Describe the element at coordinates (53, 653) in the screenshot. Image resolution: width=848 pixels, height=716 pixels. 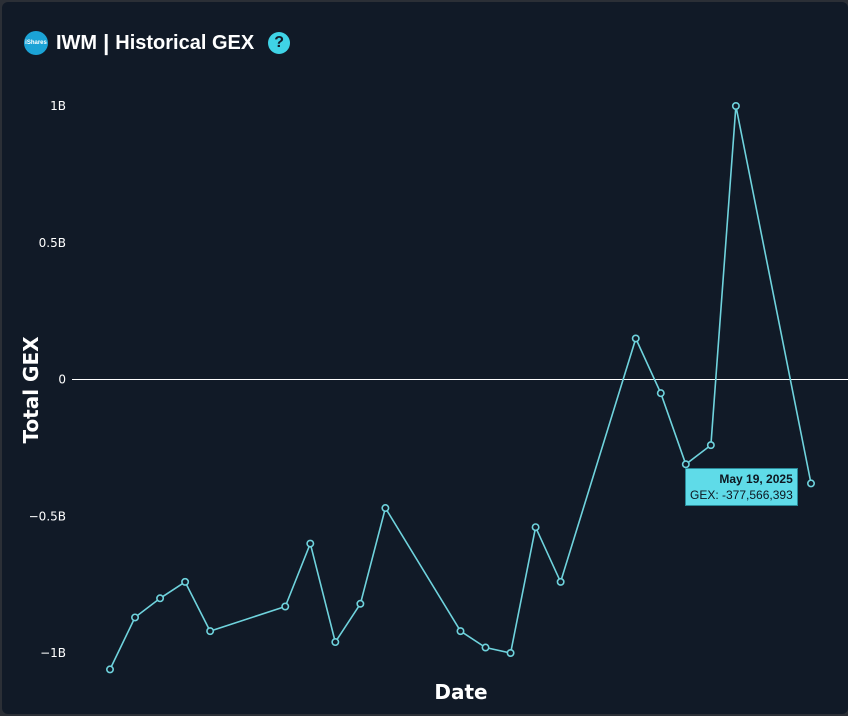
I see `y-tick-label: −1B` at that location.